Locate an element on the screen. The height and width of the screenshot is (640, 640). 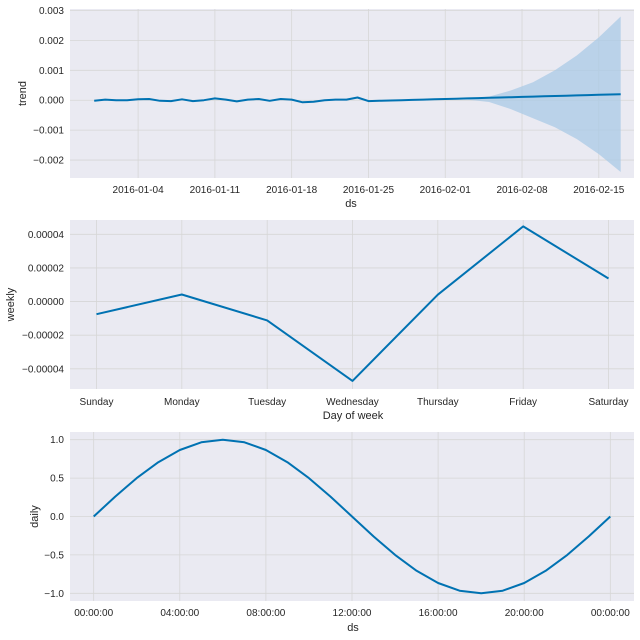
x-tick-label: 12:00:00 is located at coordinates (352, 613).